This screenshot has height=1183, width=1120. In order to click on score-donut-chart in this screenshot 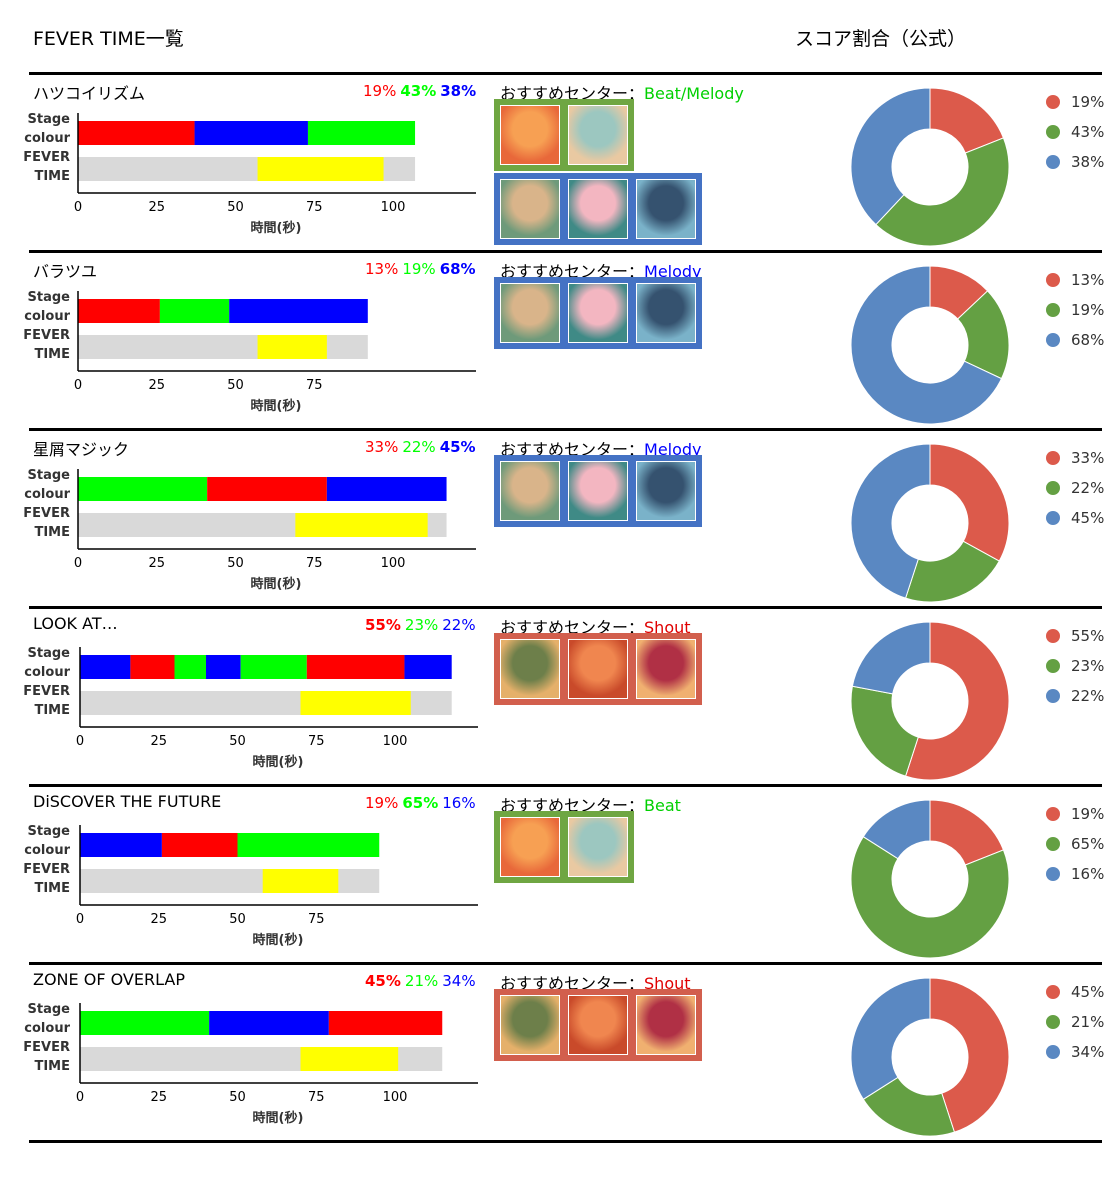, I will do `click(930, 879)`.